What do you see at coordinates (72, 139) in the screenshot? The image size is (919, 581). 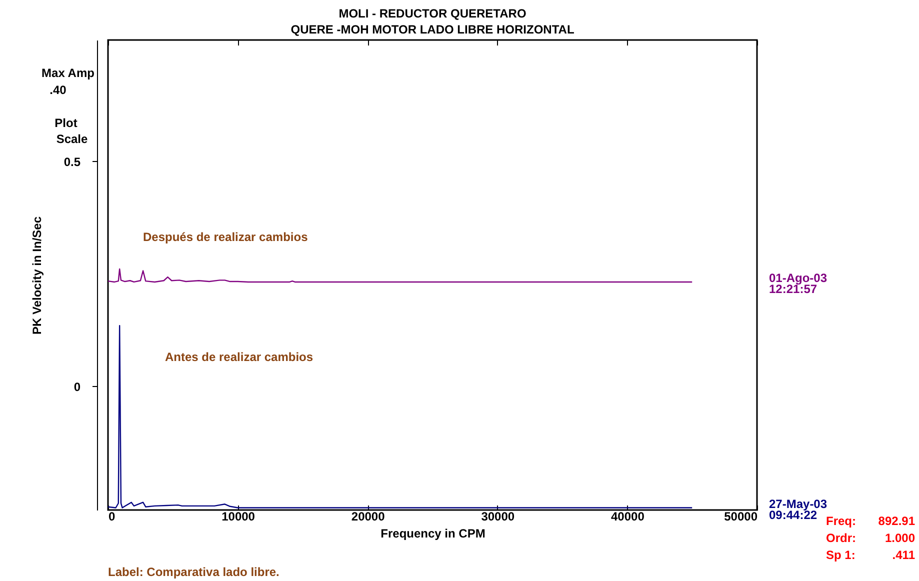 I see `text: Scale` at bounding box center [72, 139].